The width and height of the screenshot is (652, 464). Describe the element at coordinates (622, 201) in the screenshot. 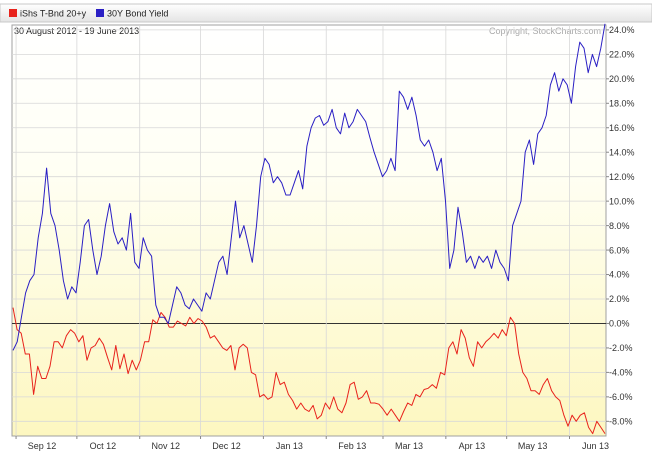

I see `y-tick-label: 10.0%` at that location.